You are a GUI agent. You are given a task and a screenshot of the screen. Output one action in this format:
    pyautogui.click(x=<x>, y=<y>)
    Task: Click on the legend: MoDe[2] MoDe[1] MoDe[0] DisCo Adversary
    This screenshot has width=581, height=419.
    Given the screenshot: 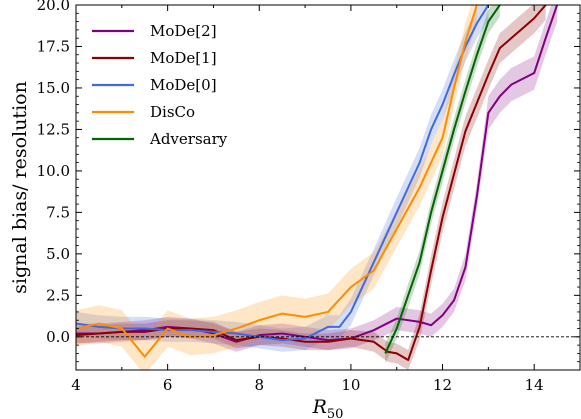 What is the action you would take?
    pyautogui.click(x=160, y=85)
    